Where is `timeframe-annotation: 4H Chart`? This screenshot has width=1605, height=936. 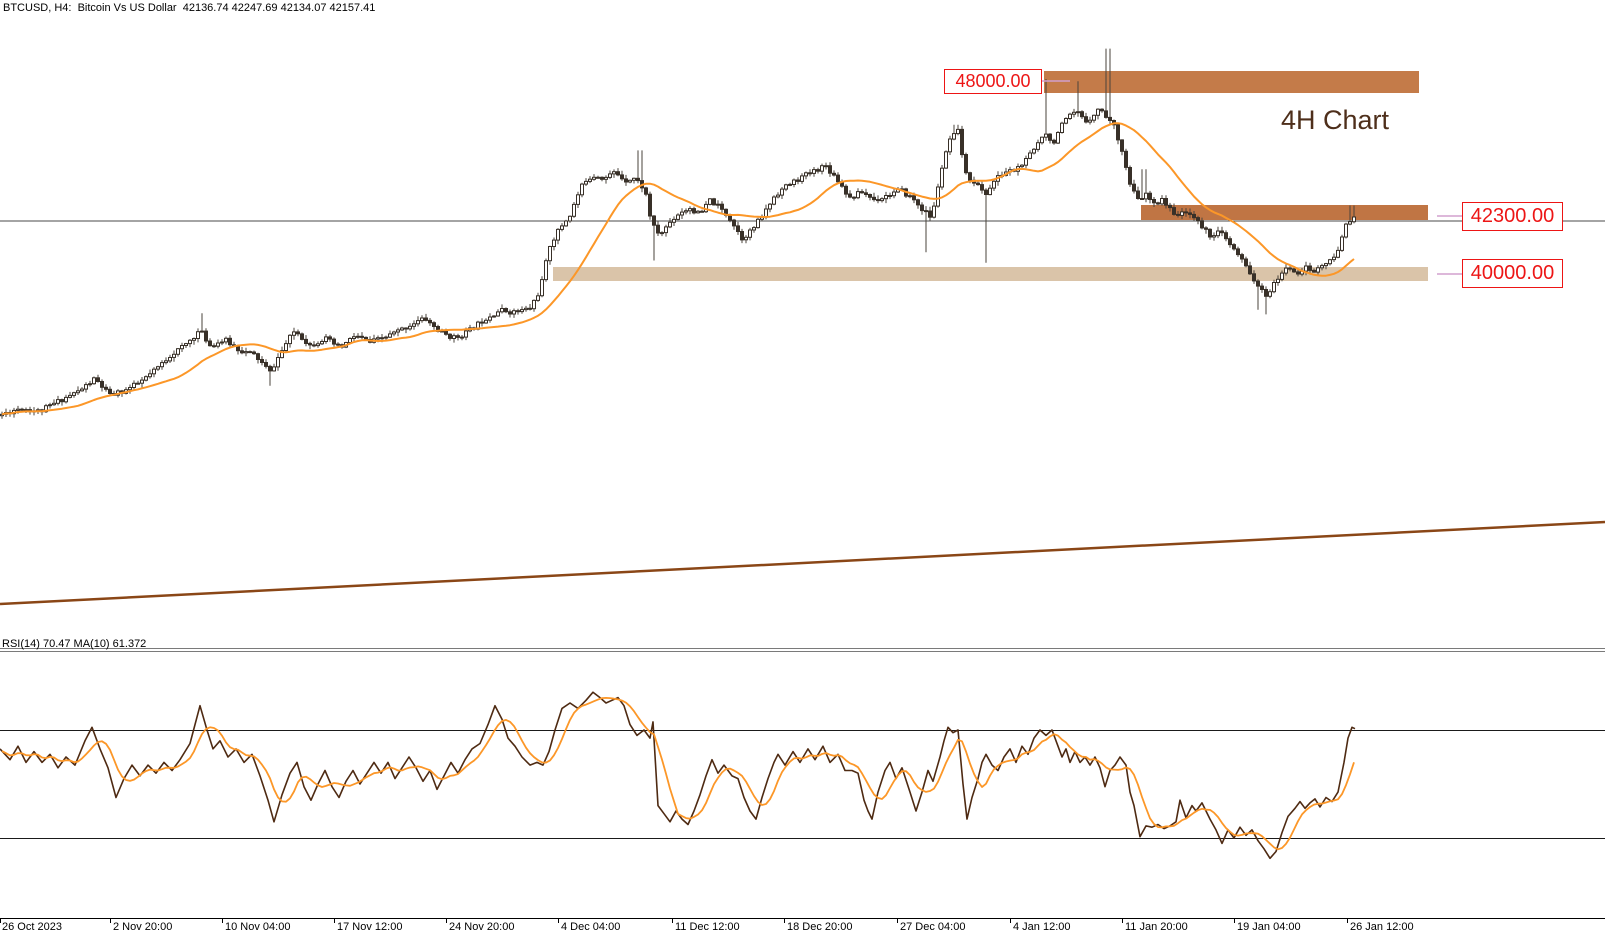 timeframe-annotation: 4H Chart is located at coordinates (1335, 120).